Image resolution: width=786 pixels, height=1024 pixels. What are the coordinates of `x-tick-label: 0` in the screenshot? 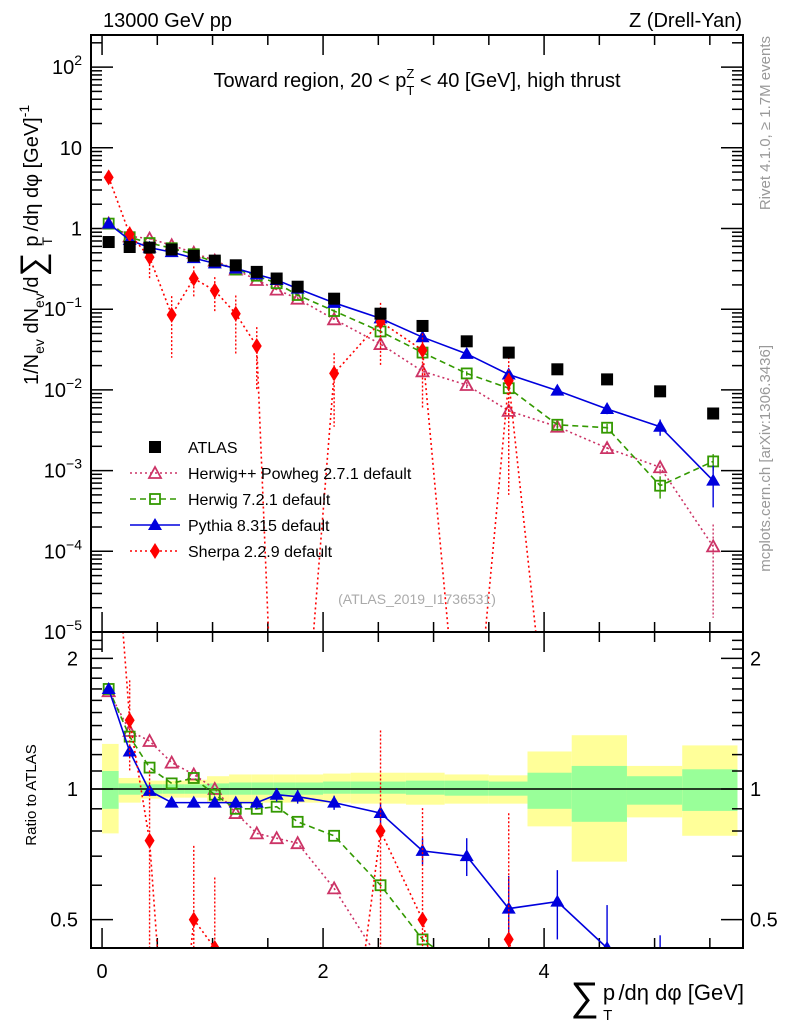 It's located at (101, 972).